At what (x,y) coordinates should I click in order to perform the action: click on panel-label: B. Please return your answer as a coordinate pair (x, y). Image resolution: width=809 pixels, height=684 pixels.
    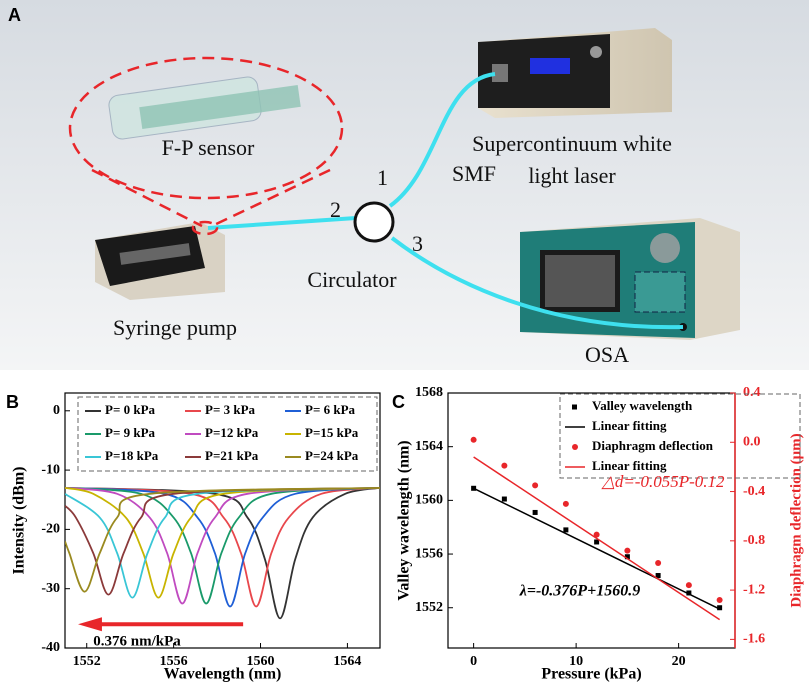
    Looking at the image, I should click on (12, 402).